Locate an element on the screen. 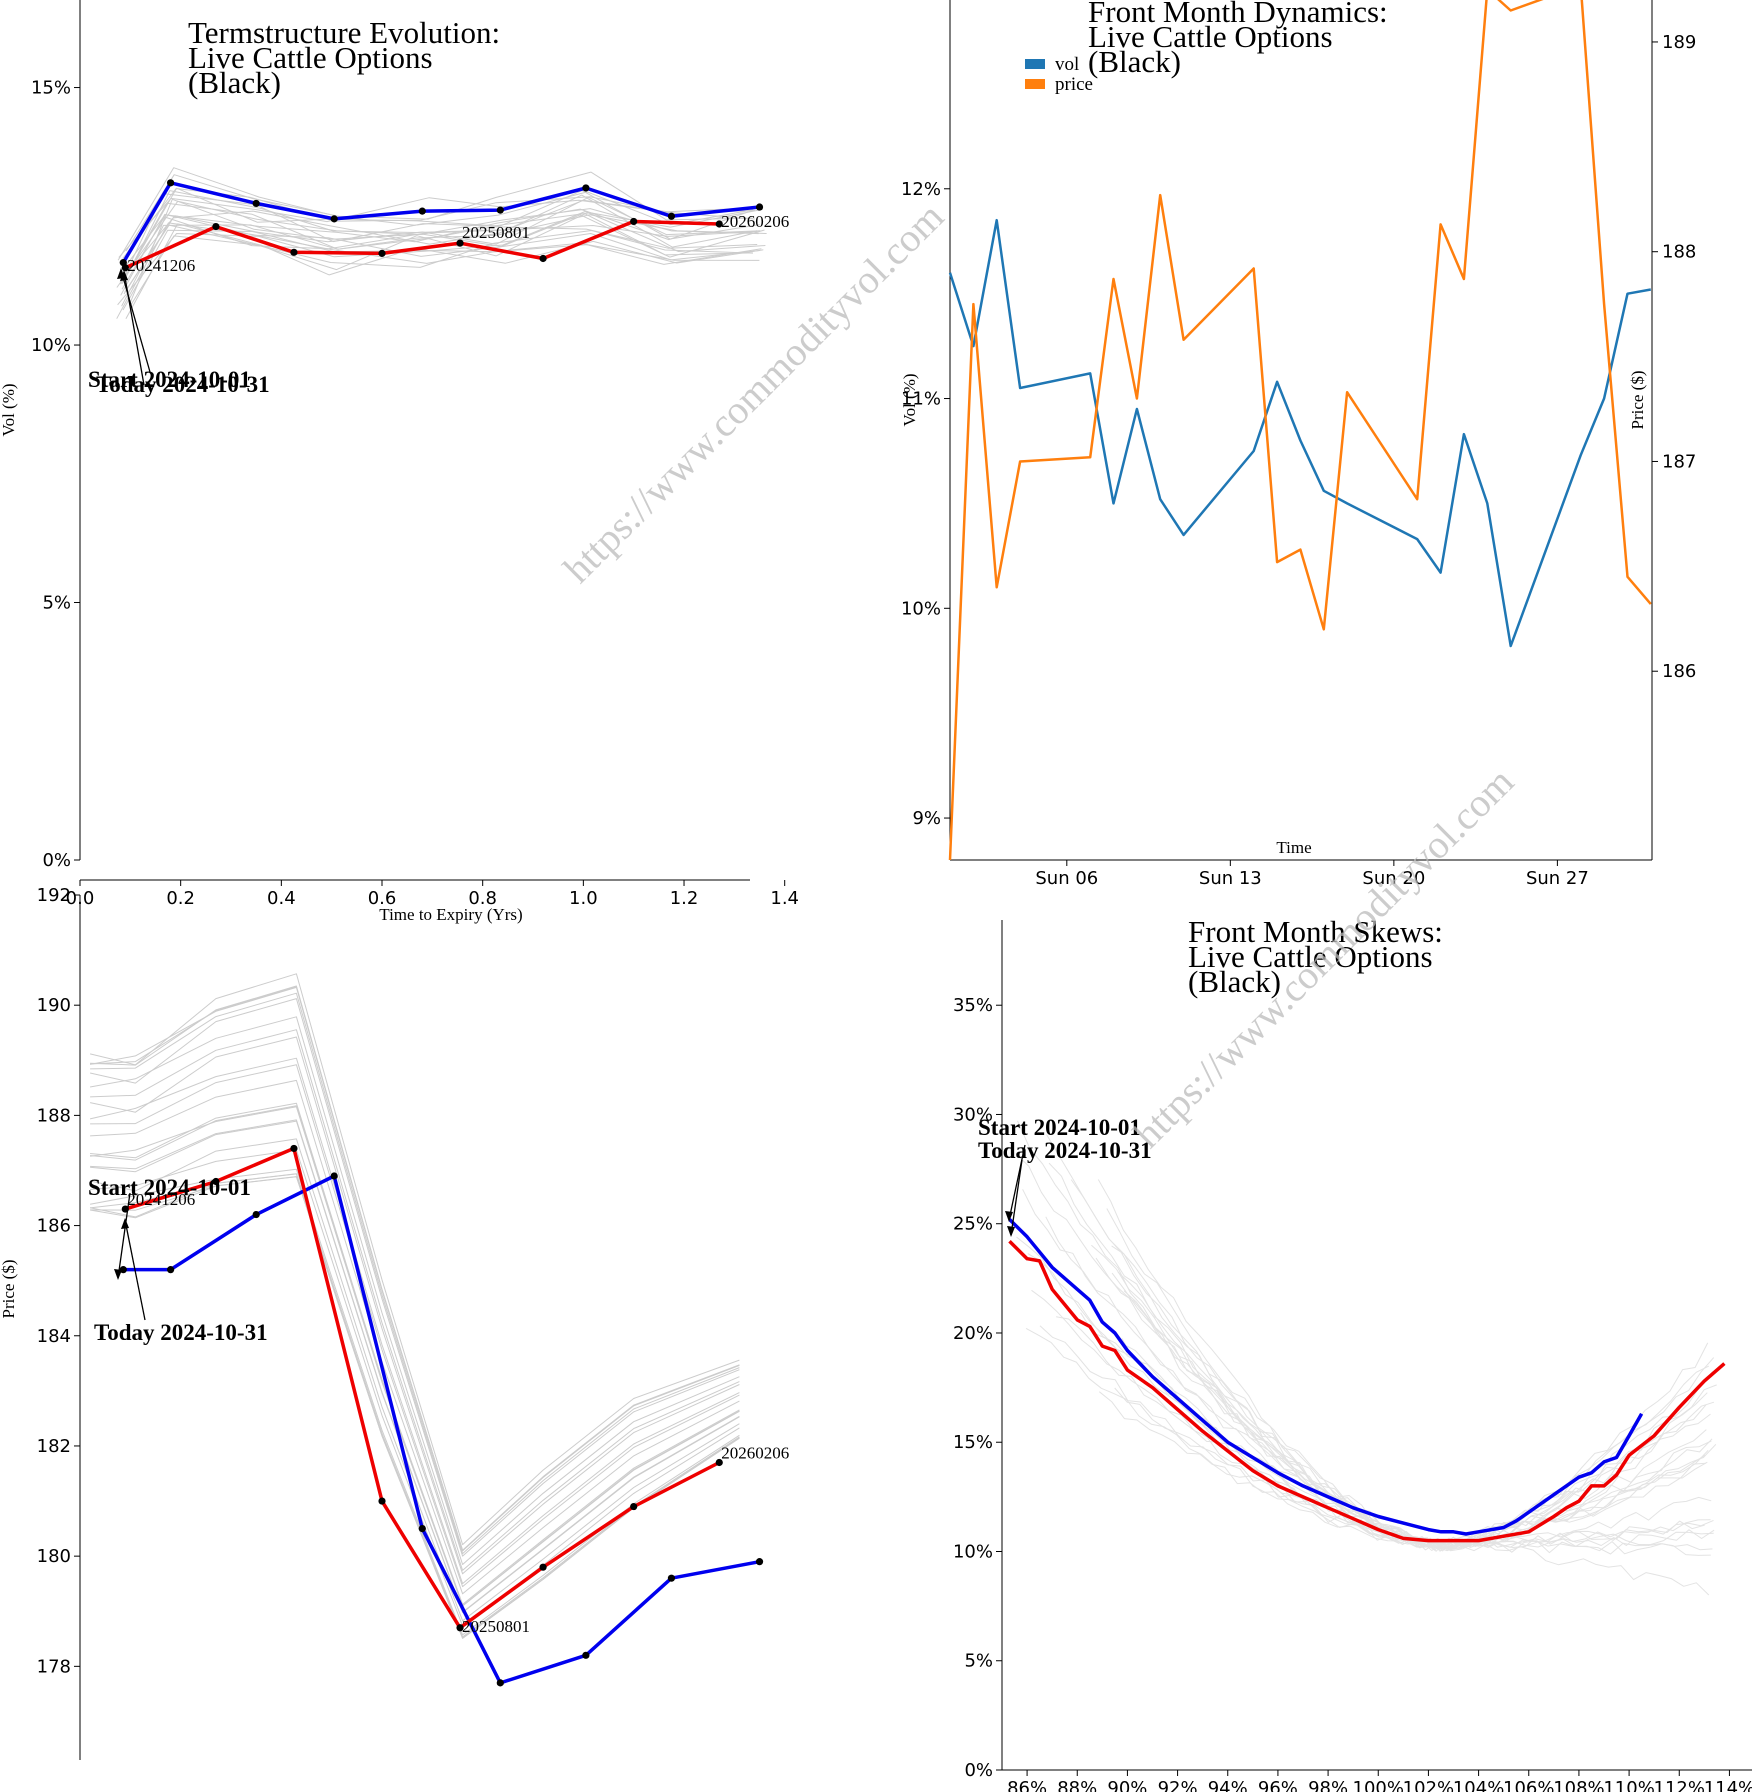  x-tick-label: 102% is located at coordinates (1428, 1785).